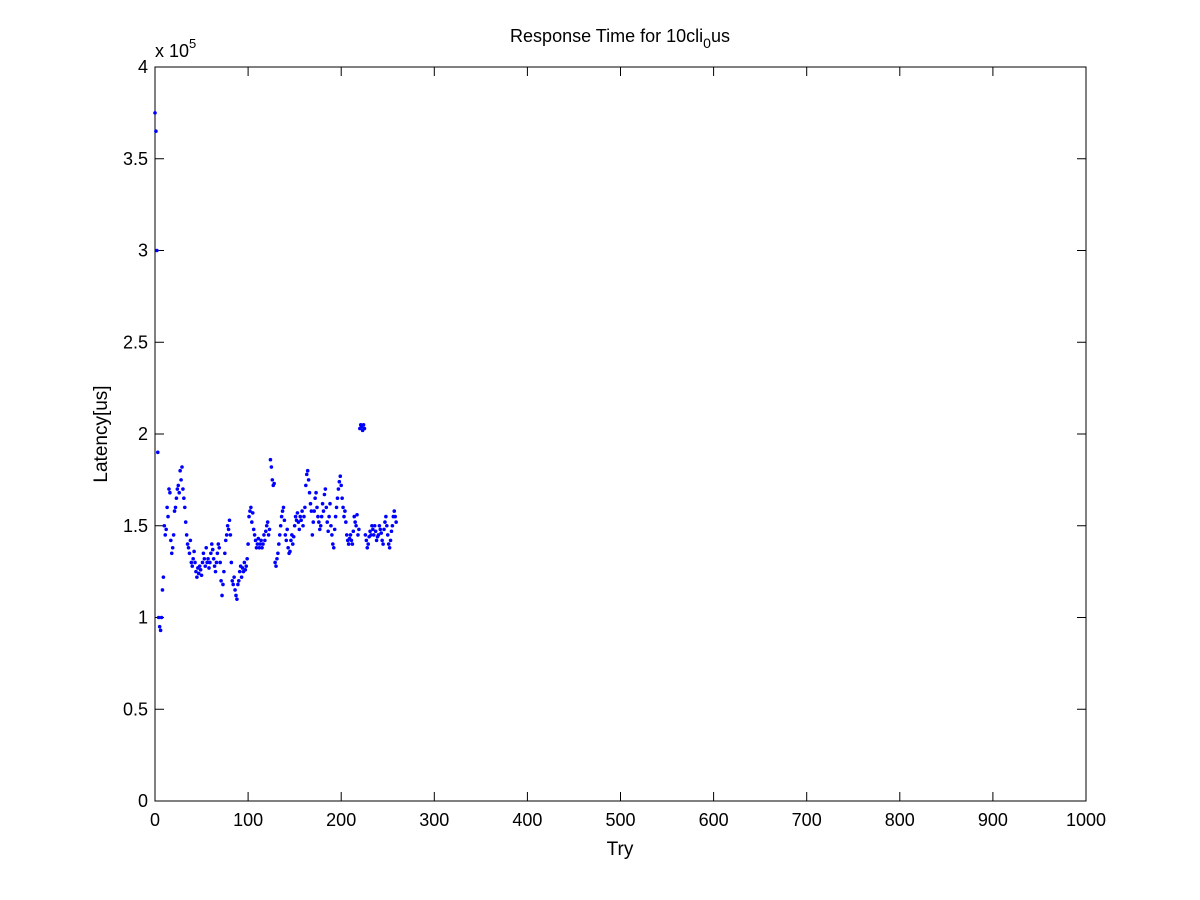 Image resolution: width=1200 pixels, height=900 pixels. Describe the element at coordinates (620, 820) in the screenshot. I see `x-tick-label: 500` at that location.